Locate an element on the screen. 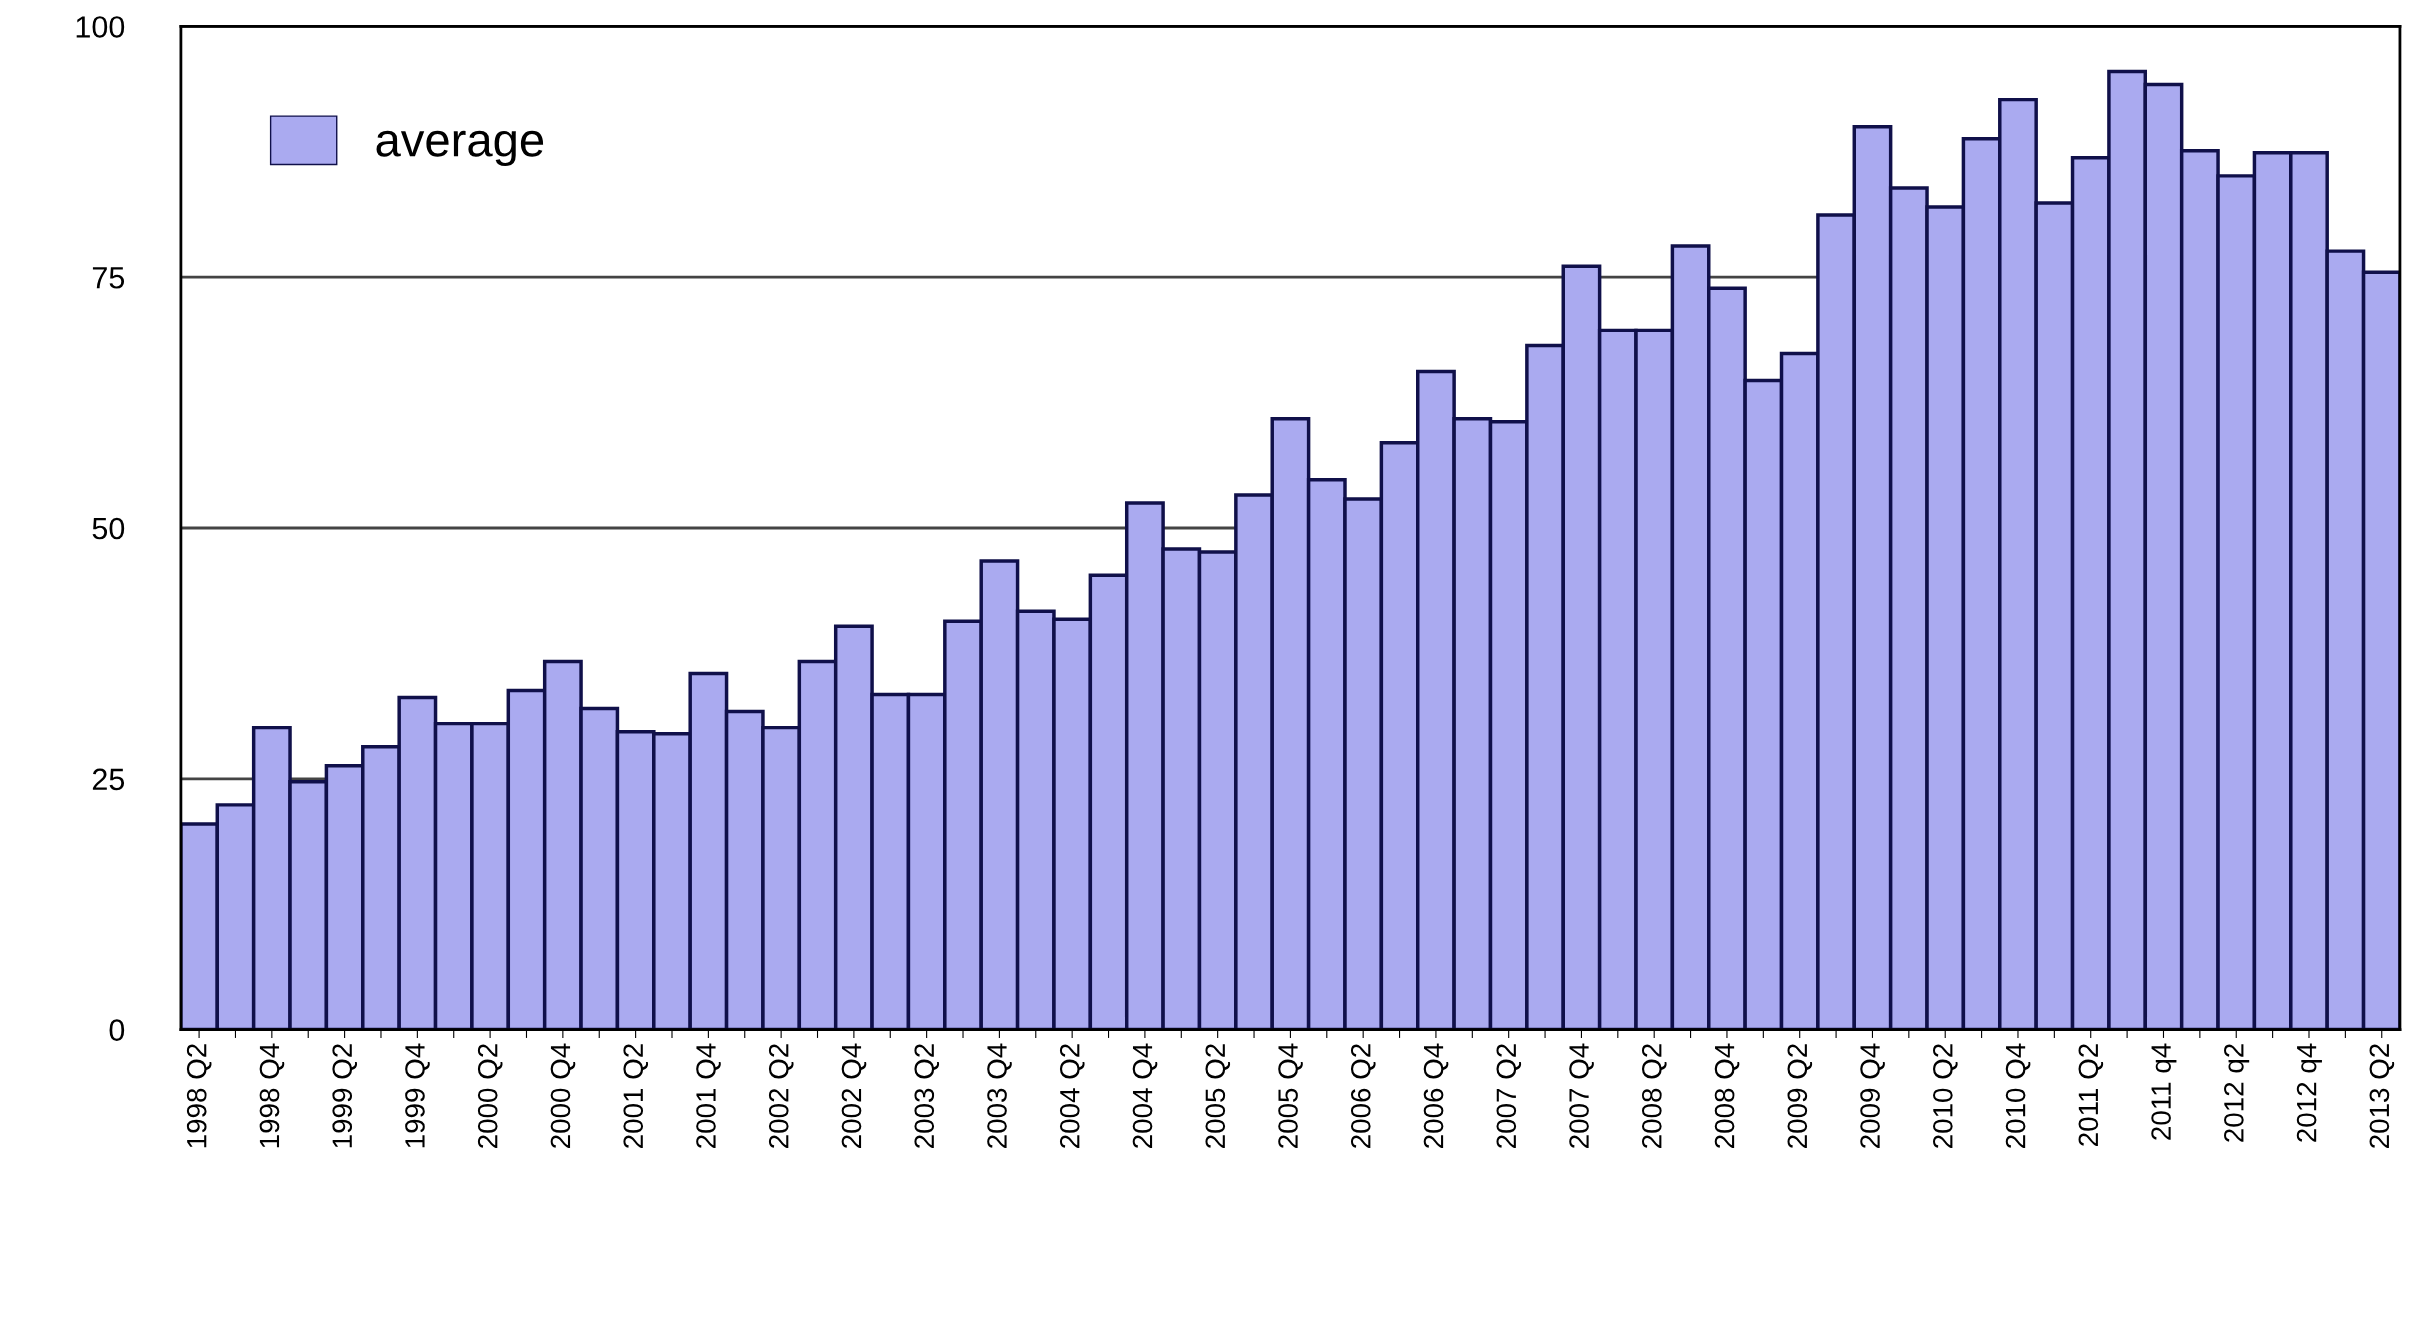 The image size is (2412, 1320). x-tick-label: 2011 q4 is located at coordinates (2164, 1091).